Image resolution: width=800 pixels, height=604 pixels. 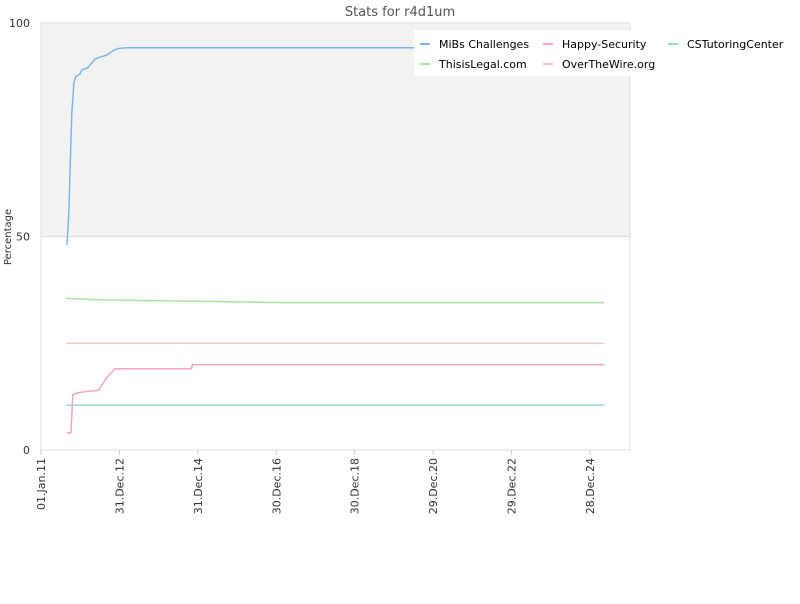 I want to click on x-tick-label: 29.Dec.20, so click(x=433, y=486).